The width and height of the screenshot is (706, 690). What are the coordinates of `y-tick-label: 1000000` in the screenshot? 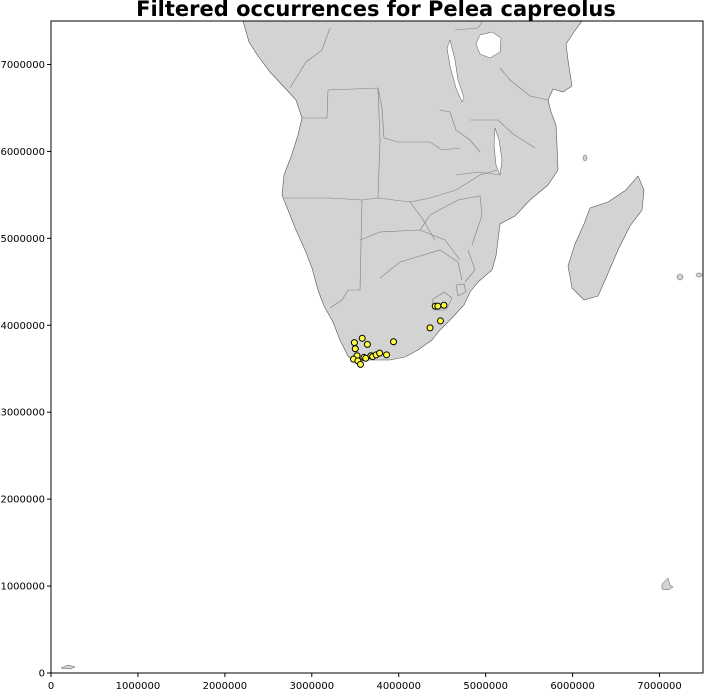 It's located at (22, 587).